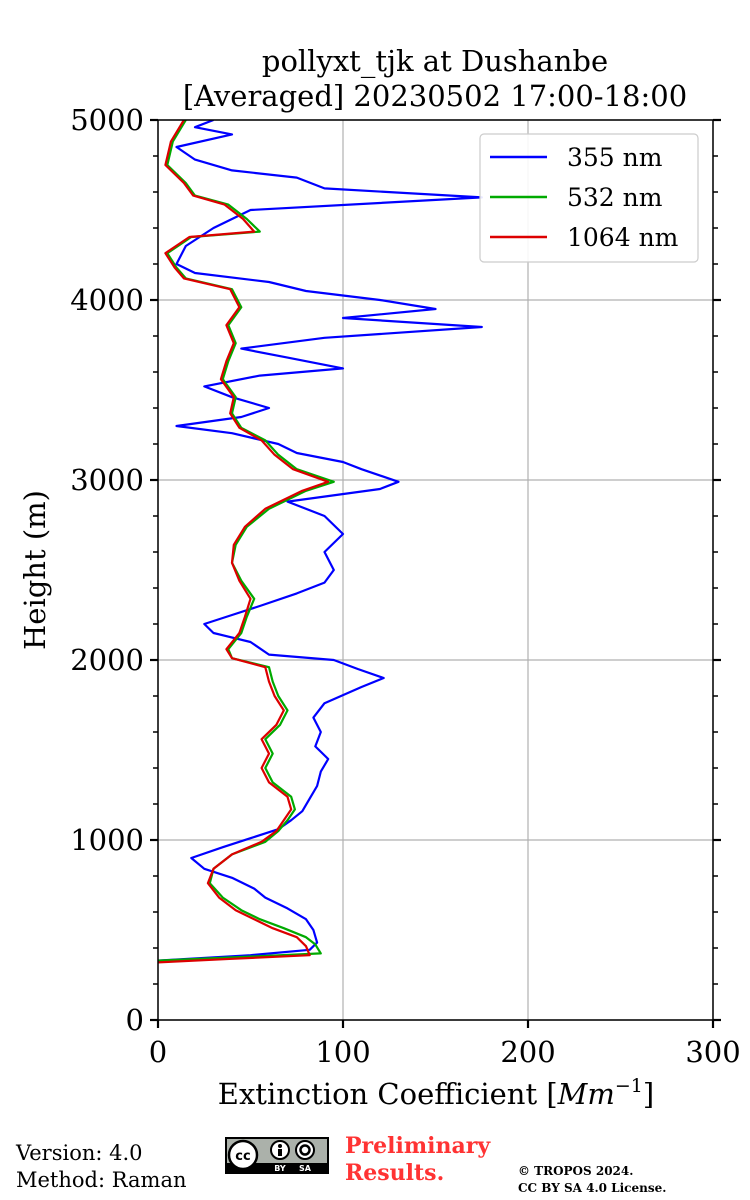 The width and height of the screenshot is (750, 1200). Describe the element at coordinates (280, 1152) in the screenshot. I see `by-icon-body` at that location.